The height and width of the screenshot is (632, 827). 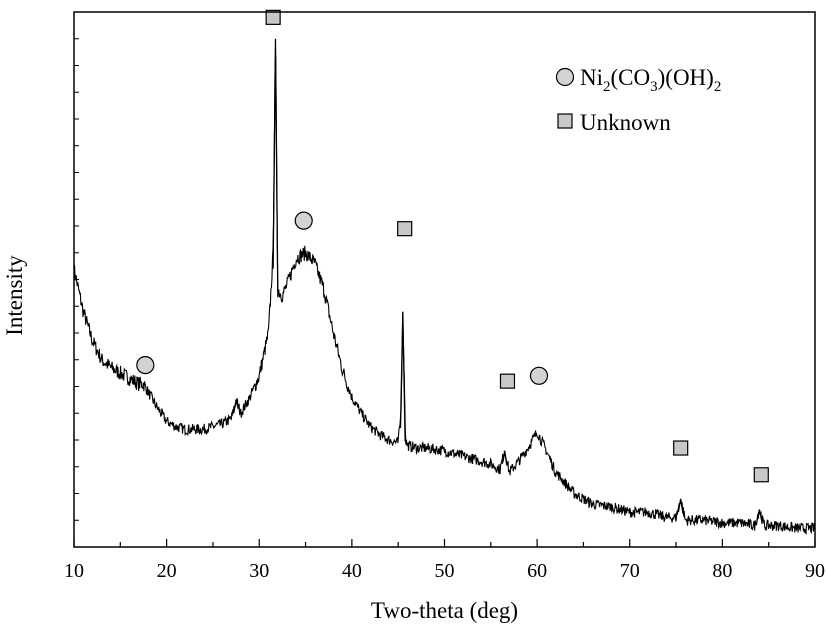 What do you see at coordinates (444, 610) in the screenshot?
I see `x-axis-title: Two-theta (deg)` at bounding box center [444, 610].